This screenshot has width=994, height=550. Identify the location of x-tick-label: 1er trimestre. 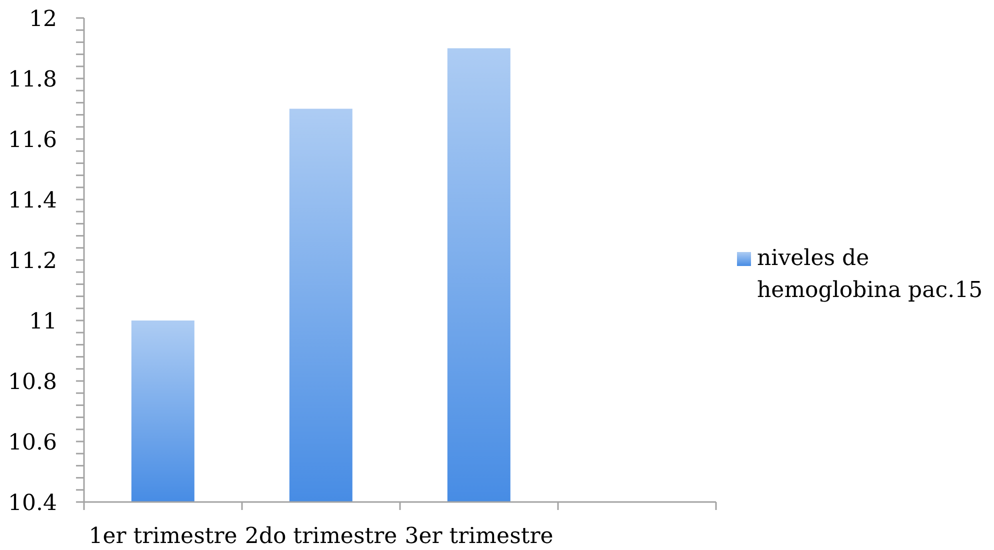
(163, 536).